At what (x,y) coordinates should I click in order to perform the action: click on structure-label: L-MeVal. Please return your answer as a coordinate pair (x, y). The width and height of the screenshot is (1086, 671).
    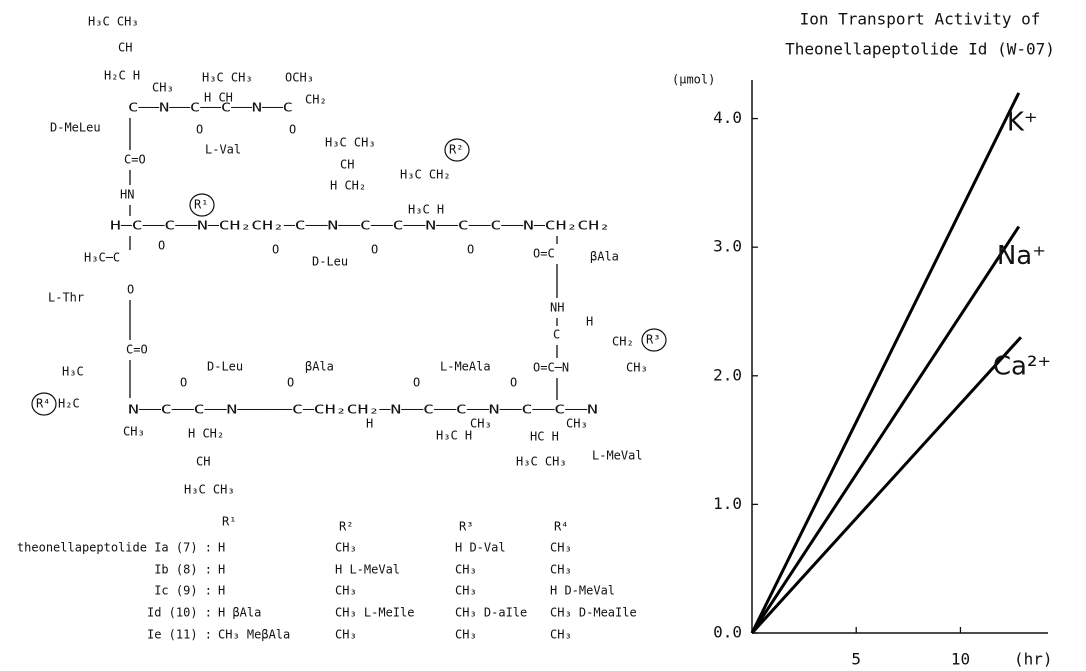
    Looking at the image, I should click on (617, 456).